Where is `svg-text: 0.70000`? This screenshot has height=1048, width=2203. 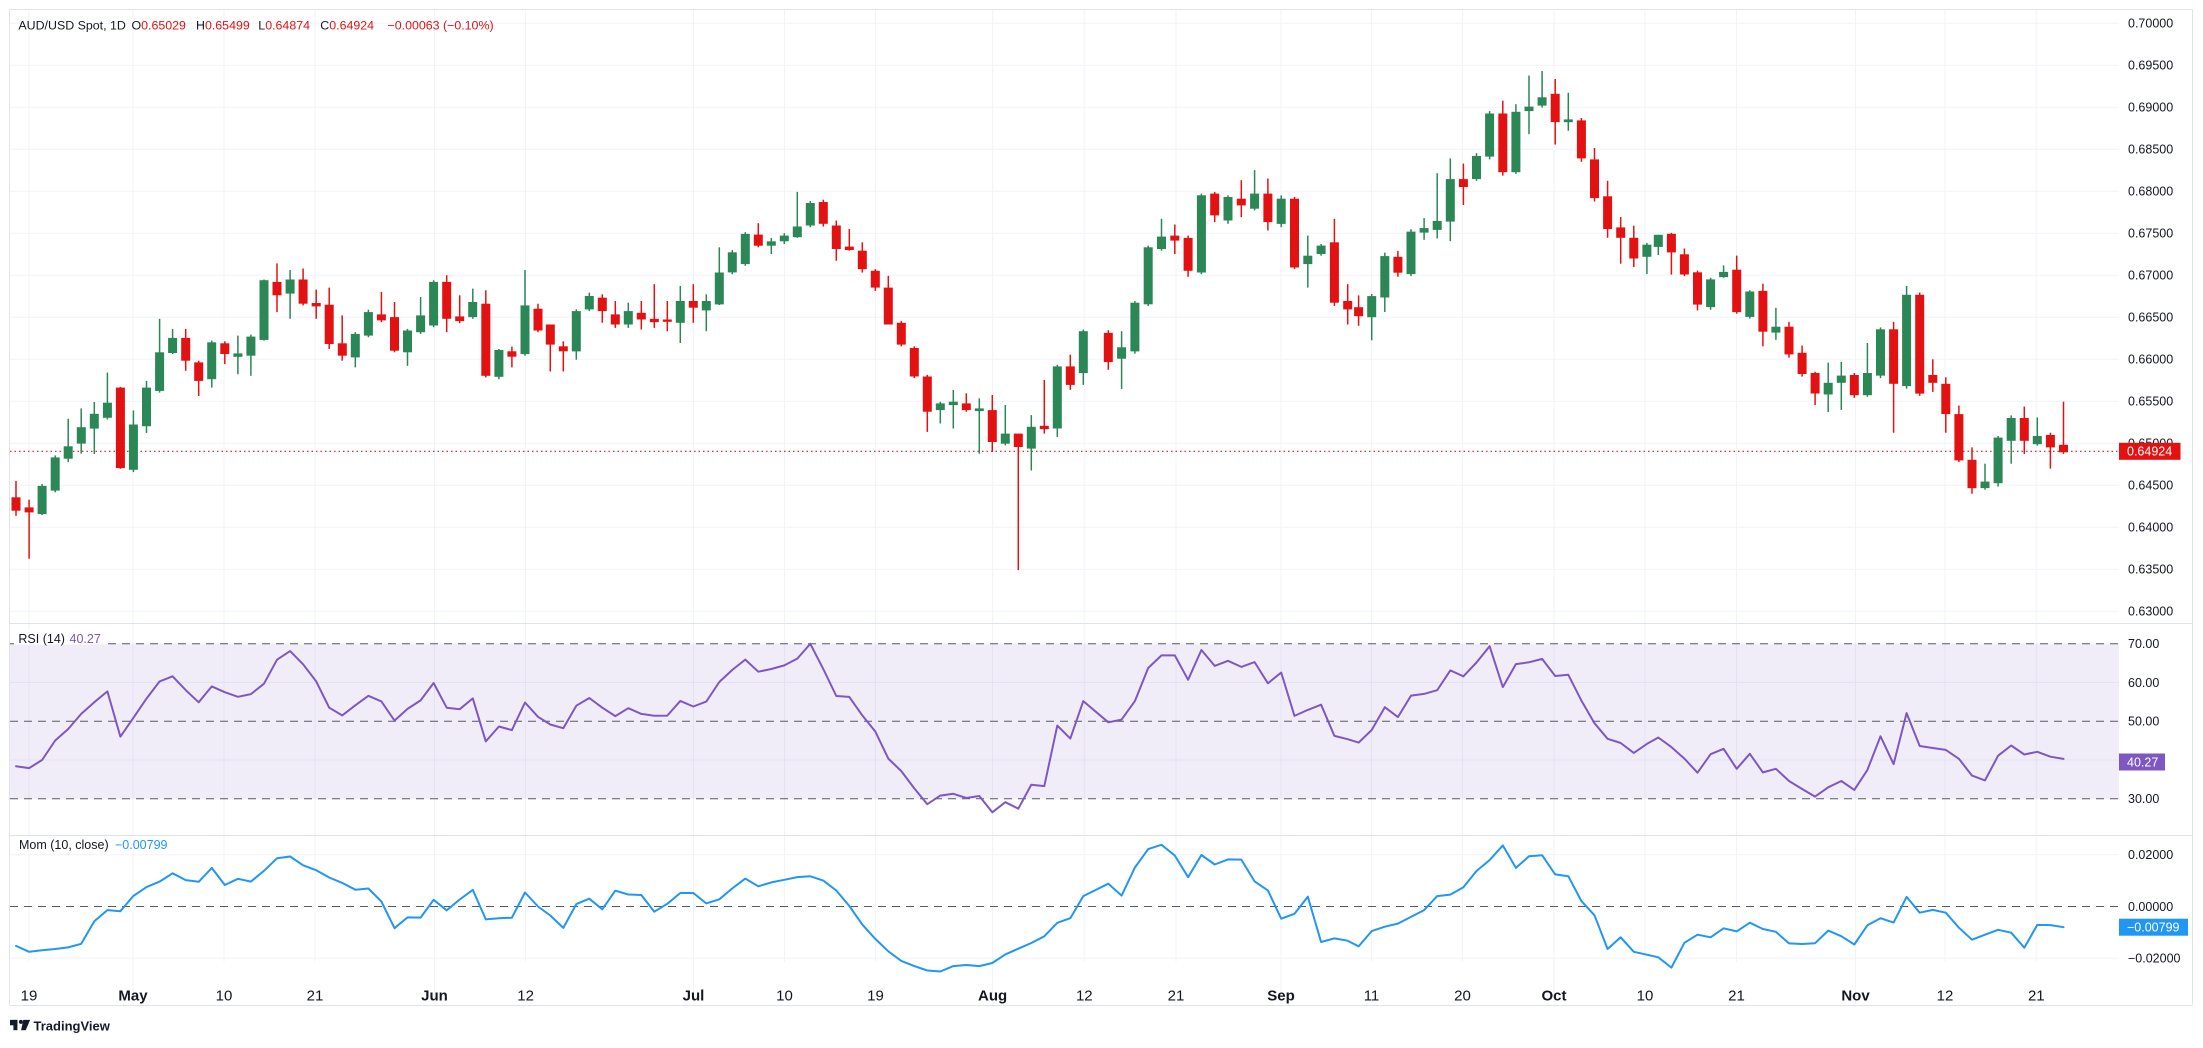
svg-text: 0.70000 is located at coordinates (2150, 24).